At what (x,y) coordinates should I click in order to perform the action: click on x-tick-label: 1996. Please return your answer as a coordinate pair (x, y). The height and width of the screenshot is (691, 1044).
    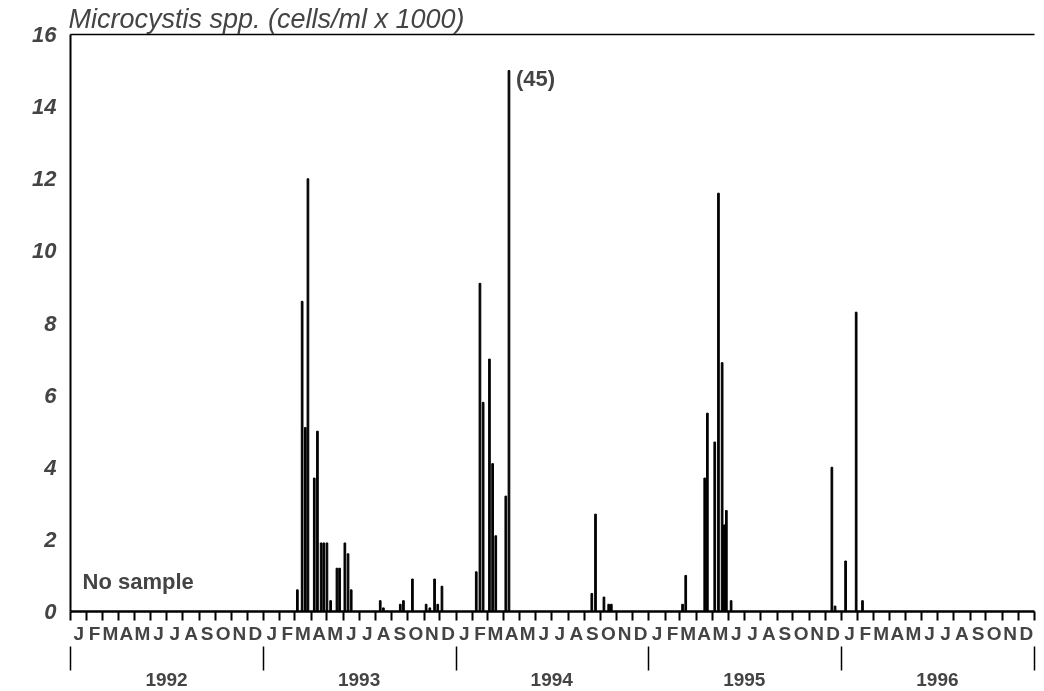
    Looking at the image, I should click on (937, 679).